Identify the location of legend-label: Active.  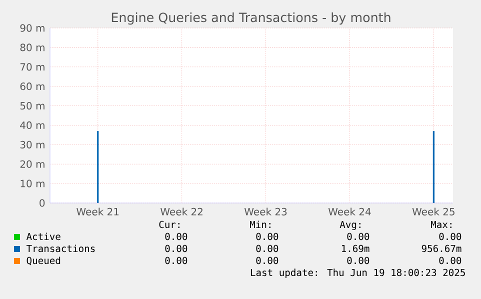
(43, 236).